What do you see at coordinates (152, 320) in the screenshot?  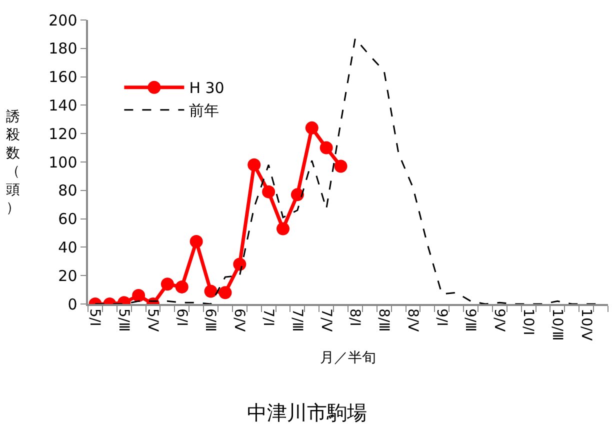 I see `x-tick-label: 5/Ⅴ` at bounding box center [152, 320].